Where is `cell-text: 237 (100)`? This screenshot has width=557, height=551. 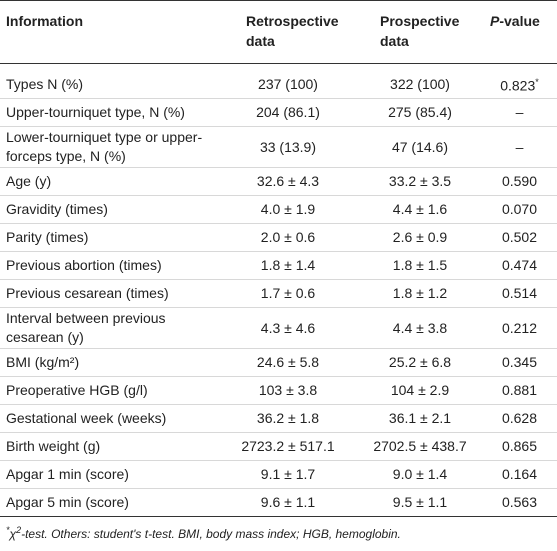 cell-text: 237 (100) is located at coordinates (288, 84).